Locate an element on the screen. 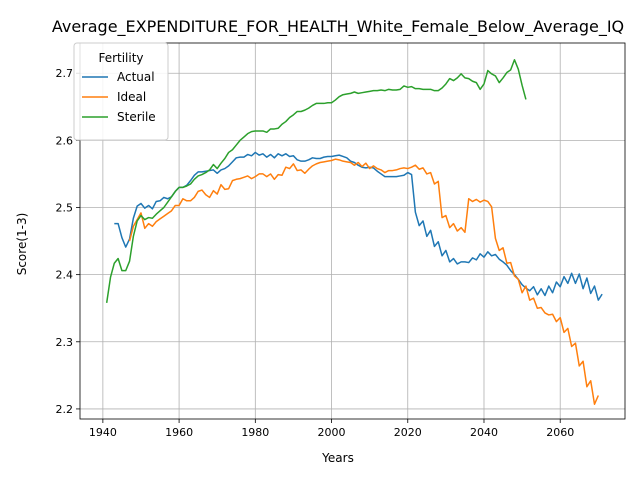 This screenshot has height=484, width=640. y-axis-label: Score(1-3) is located at coordinates (22, 244).